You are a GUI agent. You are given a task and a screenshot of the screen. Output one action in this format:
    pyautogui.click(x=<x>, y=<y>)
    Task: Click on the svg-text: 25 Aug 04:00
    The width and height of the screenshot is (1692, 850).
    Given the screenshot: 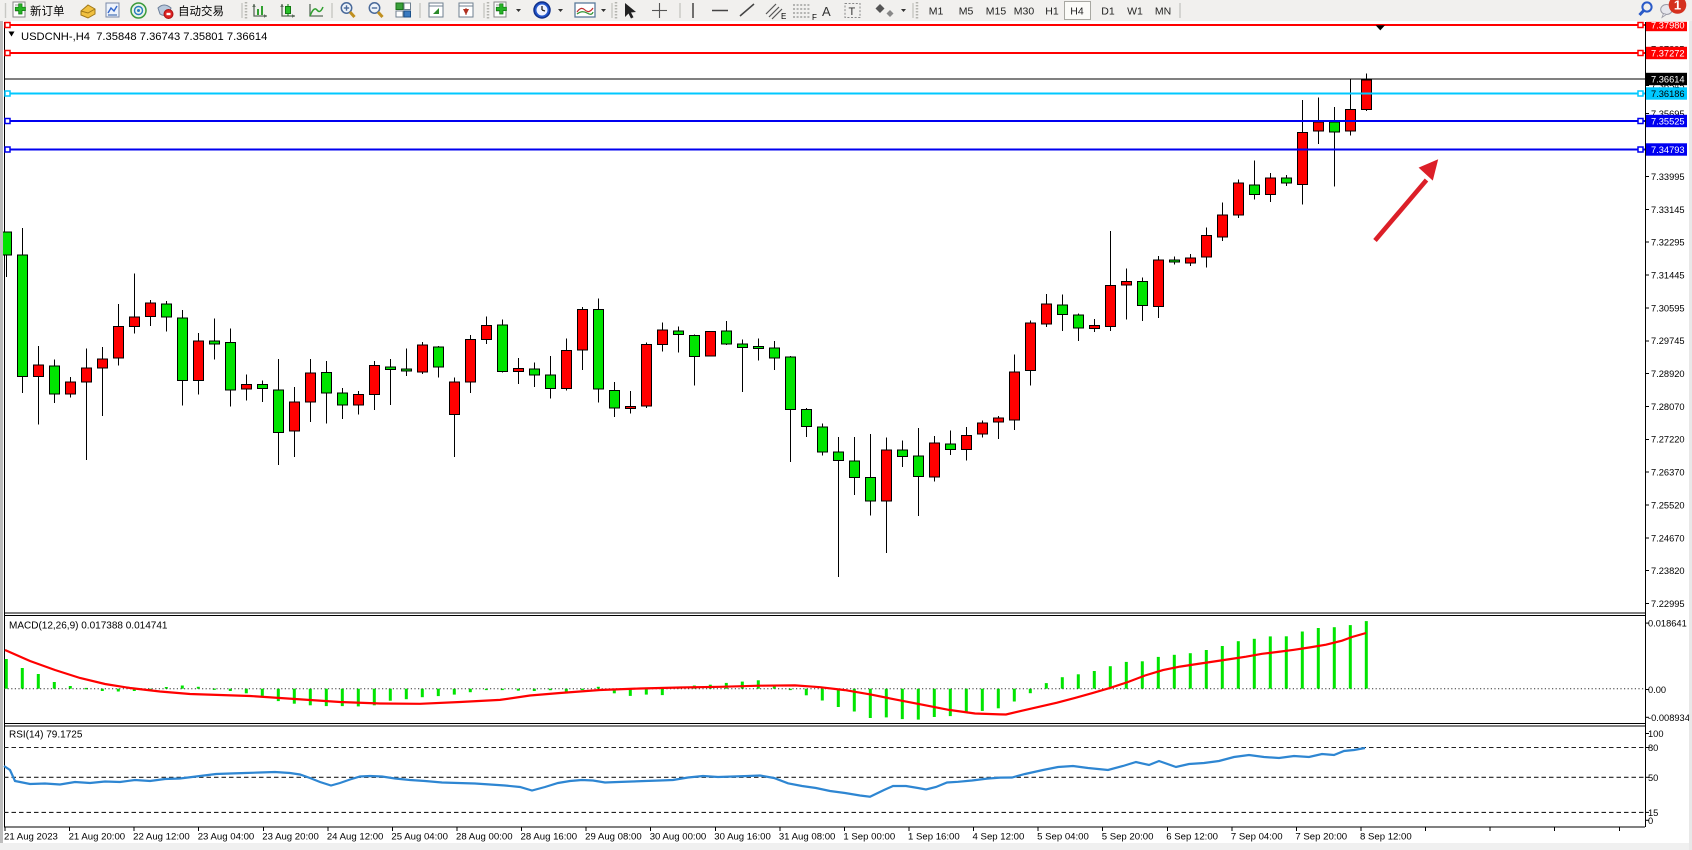 What is the action you would take?
    pyautogui.click(x=419, y=837)
    